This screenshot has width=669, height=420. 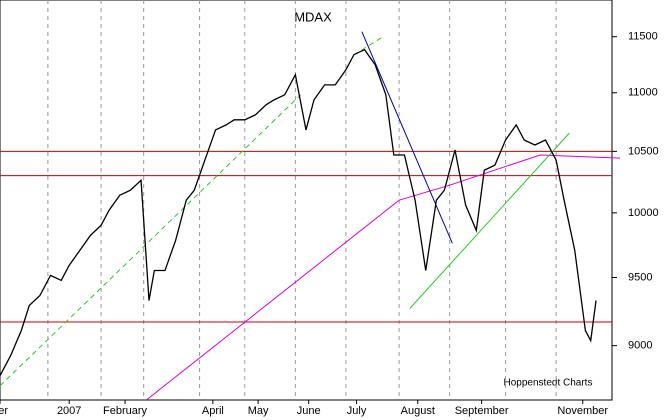 What do you see at coordinates (69, 411) in the screenshot?
I see `x-tick-label: 2007` at bounding box center [69, 411].